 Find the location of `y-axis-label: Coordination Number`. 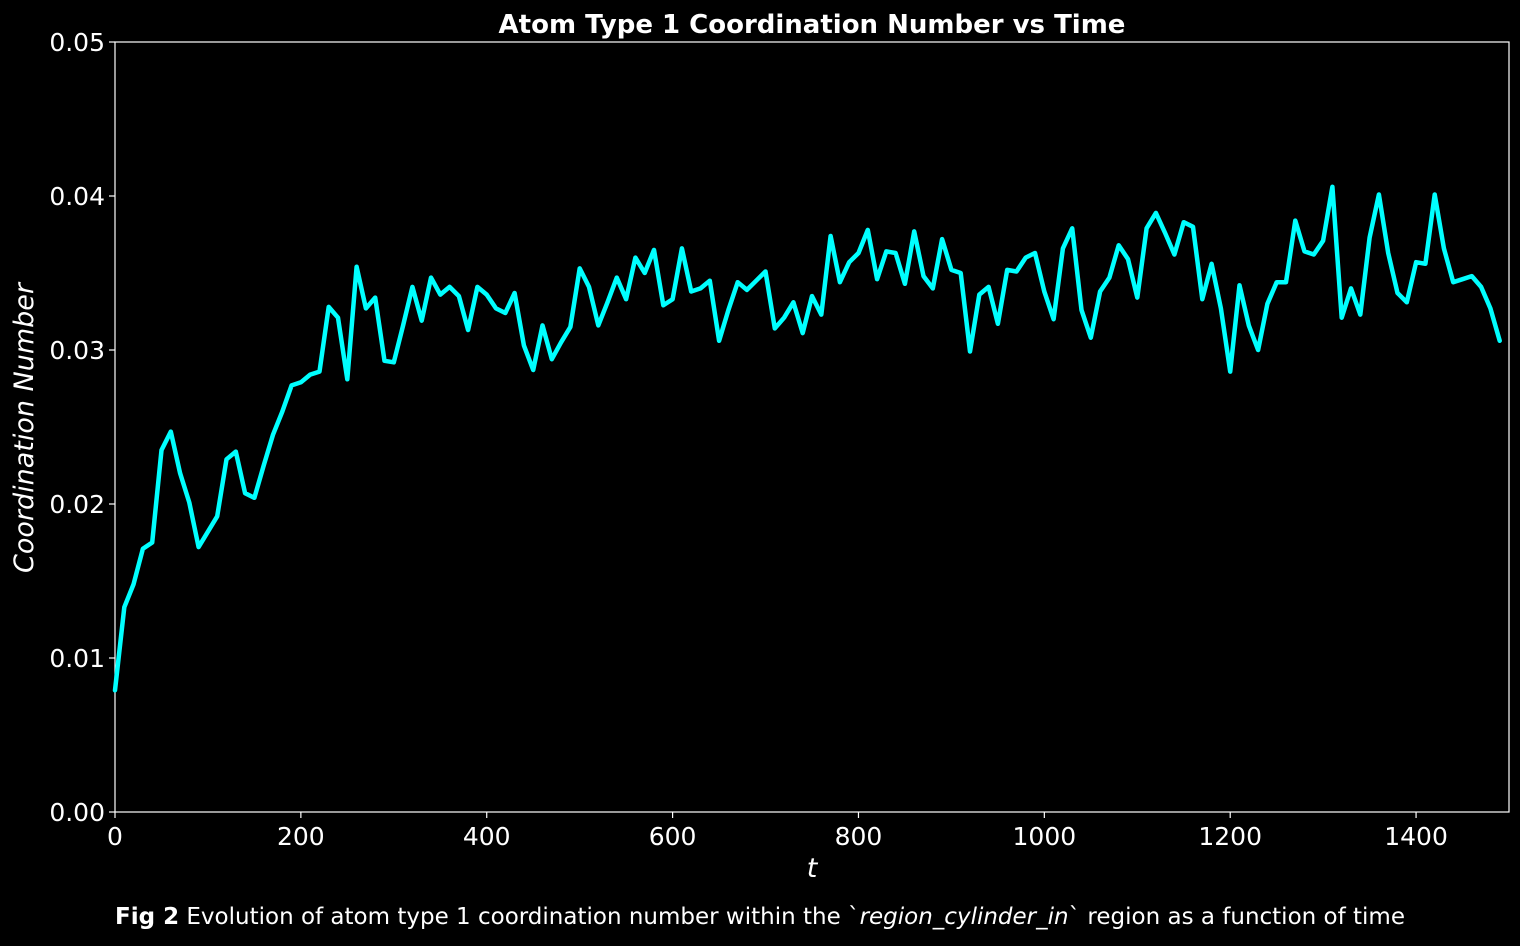

y-axis-label: Coordination Number is located at coordinates (24, 427).